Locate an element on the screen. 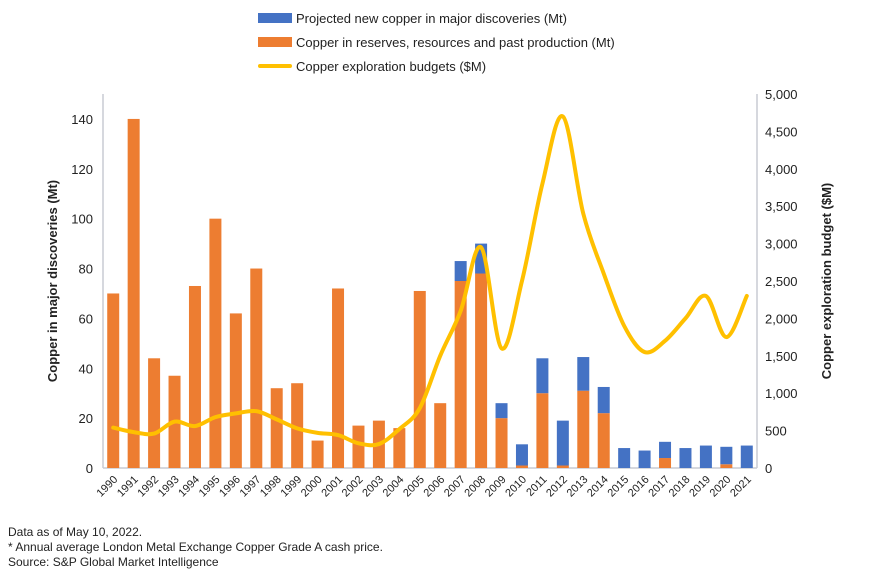 The width and height of the screenshot is (879, 585). x-tick-label: 2007 is located at coordinates (455, 487).